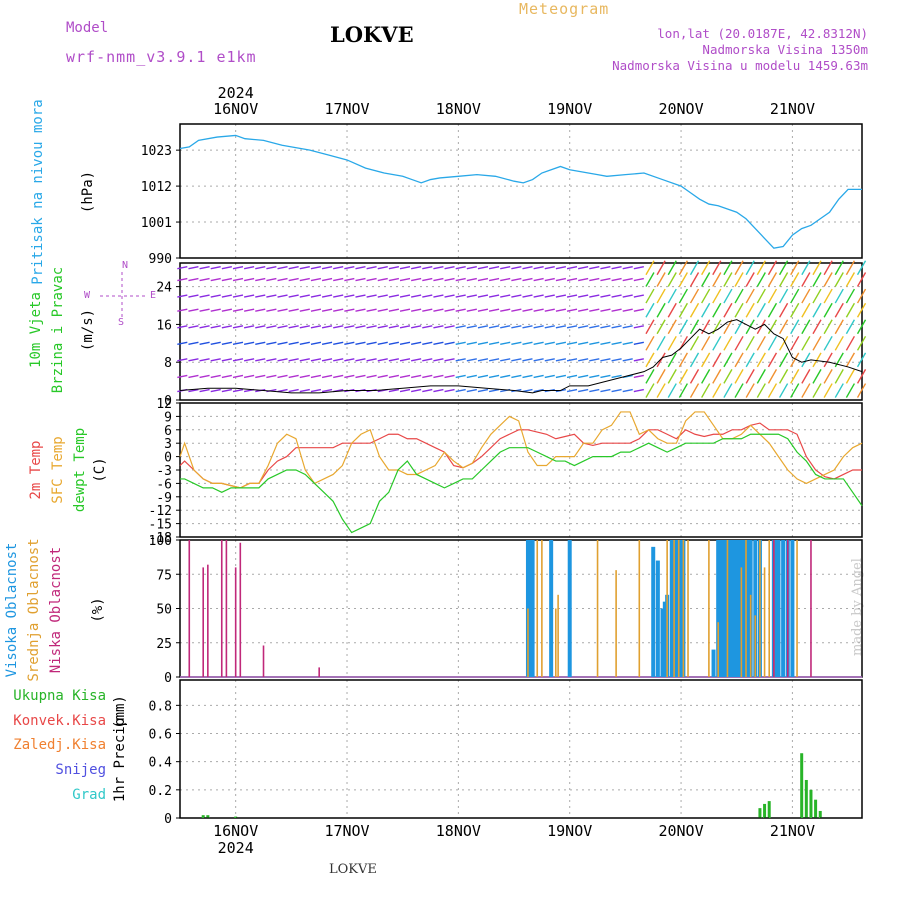 Image resolution: width=900 pixels, height=900 pixels. Describe the element at coordinates (521, 356) in the screenshot. I see `wind-speed-line` at that location.